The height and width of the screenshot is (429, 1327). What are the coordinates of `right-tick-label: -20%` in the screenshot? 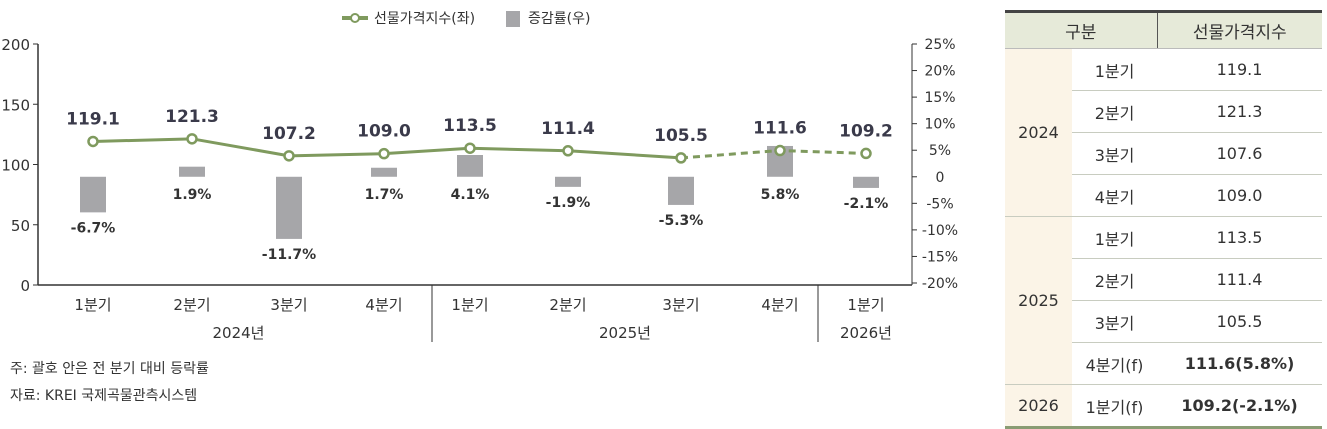 It's located at (940, 284).